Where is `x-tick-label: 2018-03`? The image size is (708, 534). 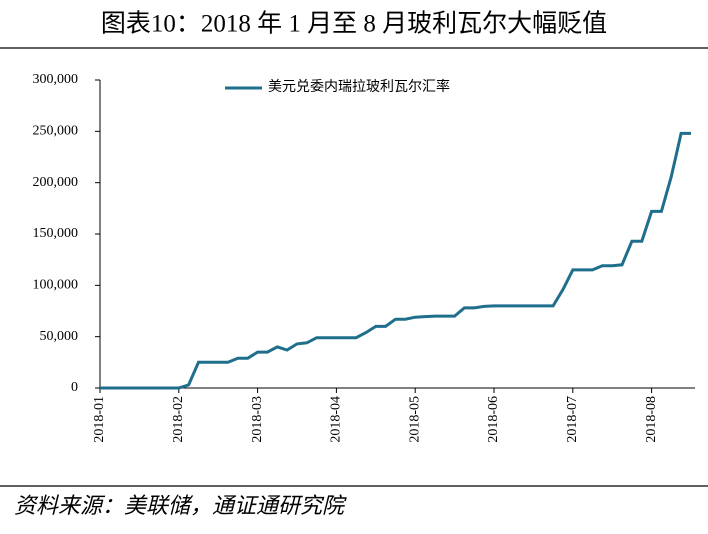 x-tick-label: 2018-03 is located at coordinates (257, 419).